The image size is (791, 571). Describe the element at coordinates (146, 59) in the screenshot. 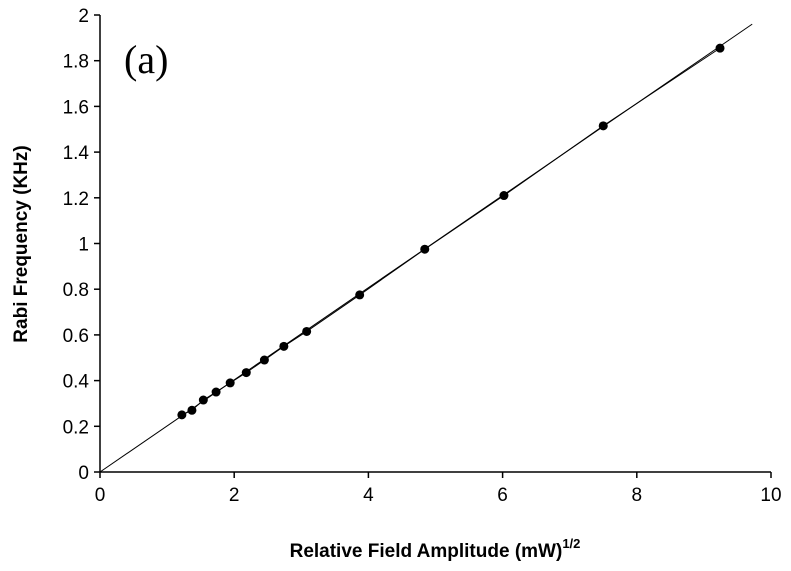

I see `panel-label: (a)` at that location.